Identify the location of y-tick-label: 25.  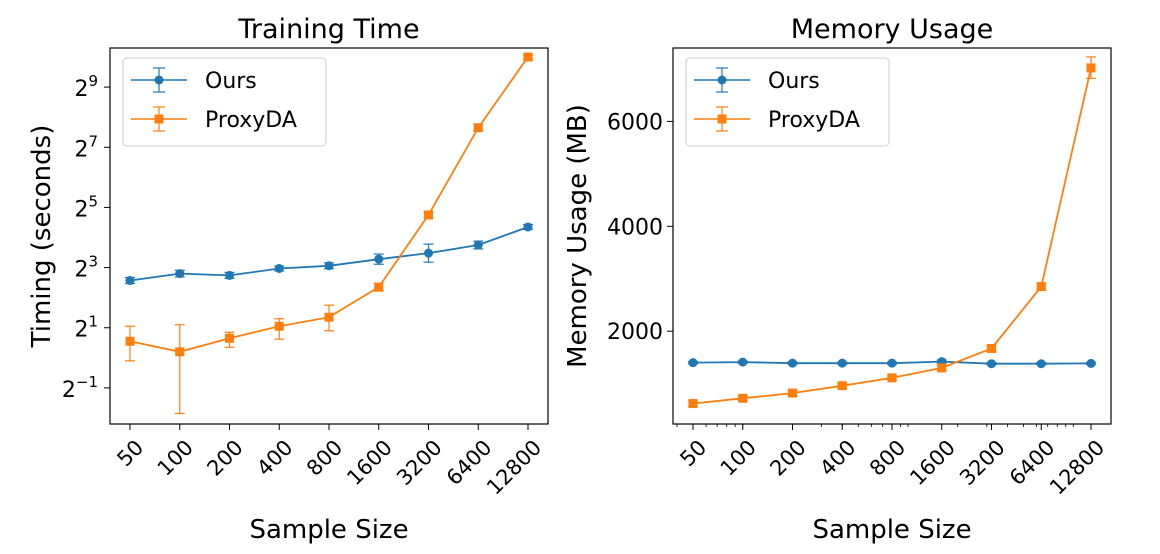
(86, 207).